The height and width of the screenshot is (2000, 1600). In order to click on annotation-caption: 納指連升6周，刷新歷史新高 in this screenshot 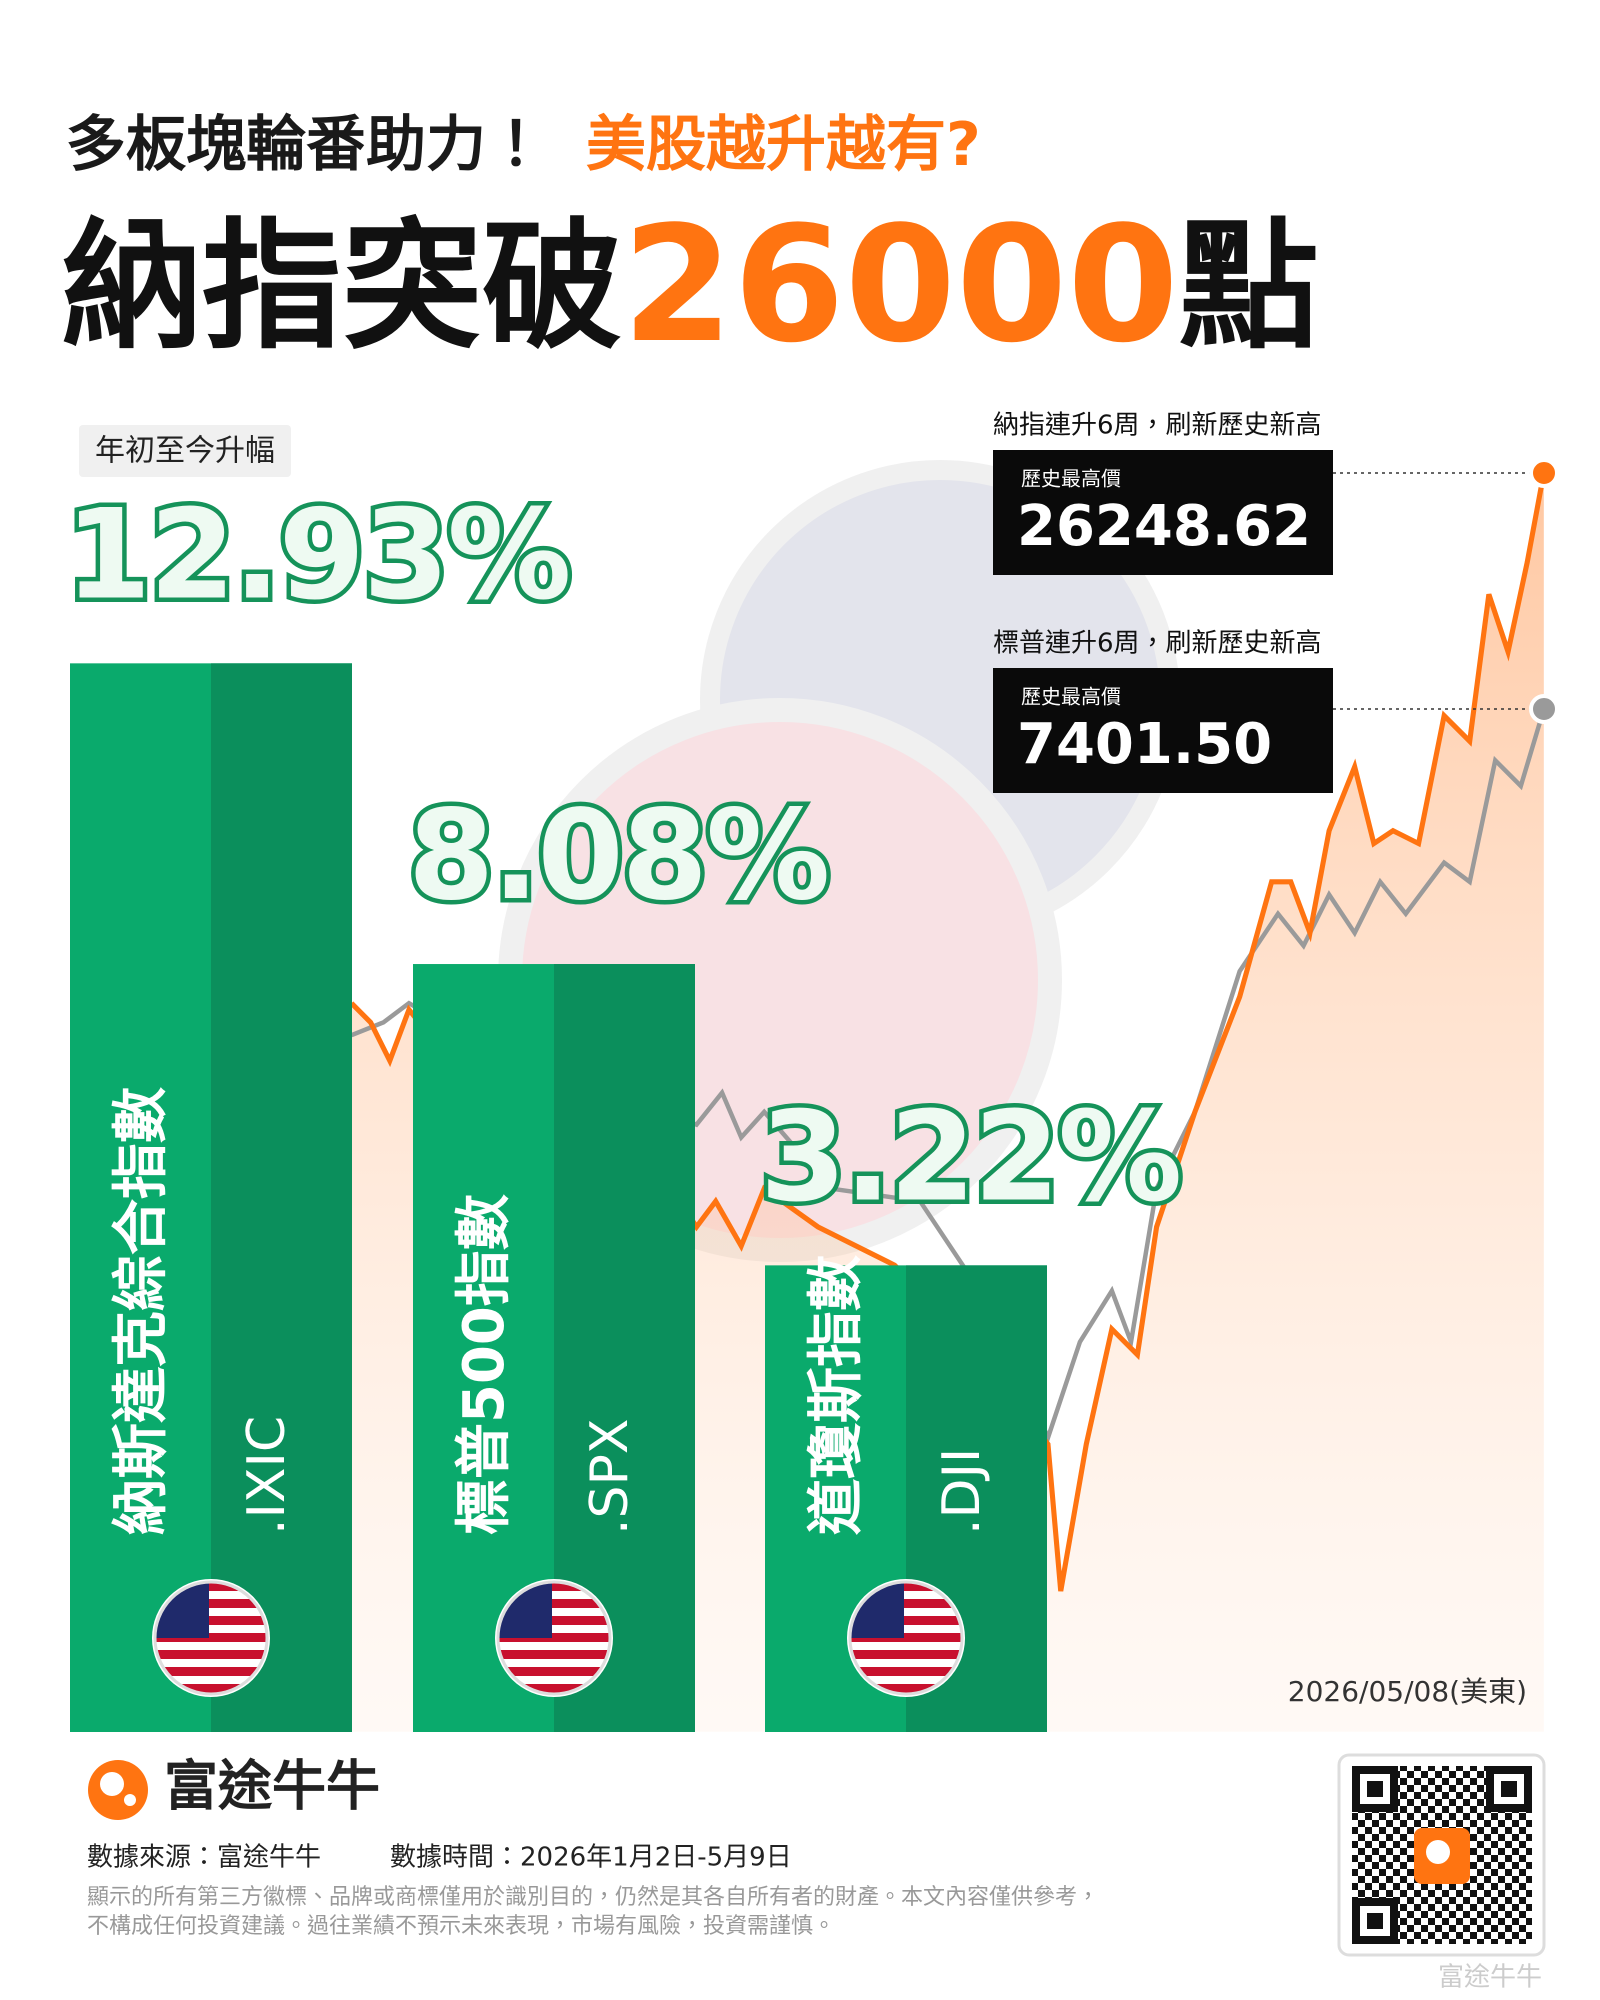, I will do `click(1157, 426)`.